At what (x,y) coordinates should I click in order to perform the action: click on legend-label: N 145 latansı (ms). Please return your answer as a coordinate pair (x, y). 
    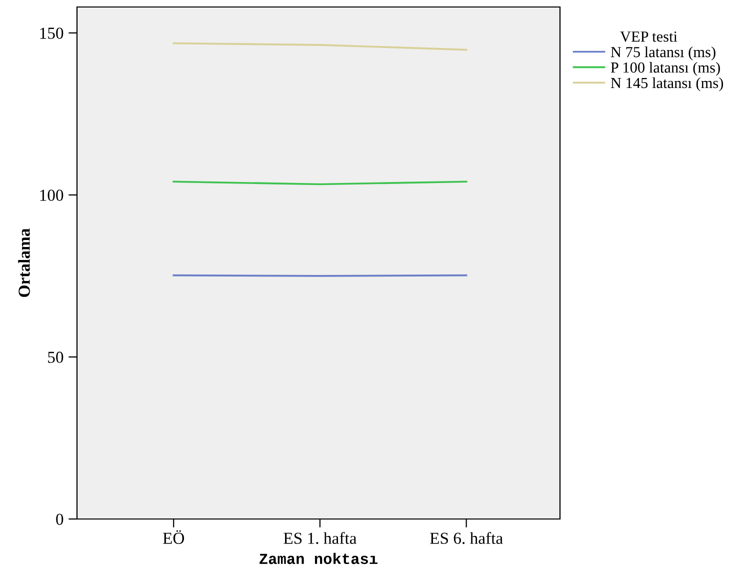
    Looking at the image, I should click on (667, 84).